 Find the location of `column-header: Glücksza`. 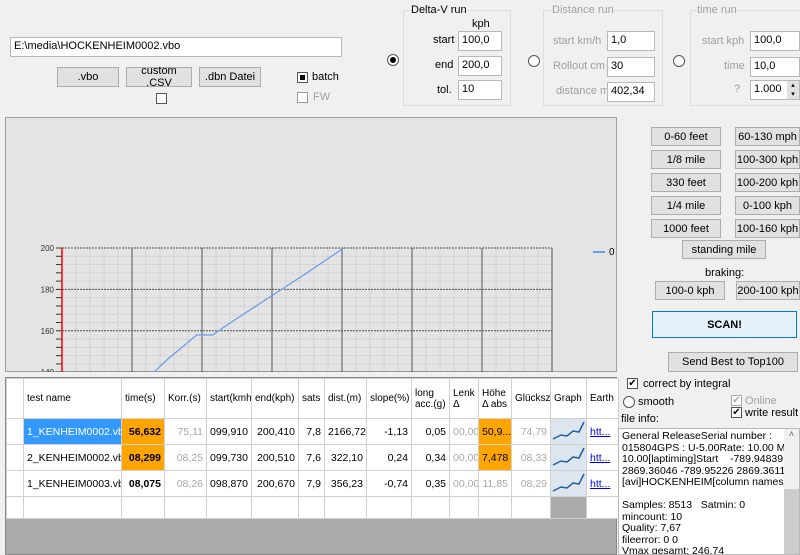

column-header: Glücksza is located at coordinates (531, 398).